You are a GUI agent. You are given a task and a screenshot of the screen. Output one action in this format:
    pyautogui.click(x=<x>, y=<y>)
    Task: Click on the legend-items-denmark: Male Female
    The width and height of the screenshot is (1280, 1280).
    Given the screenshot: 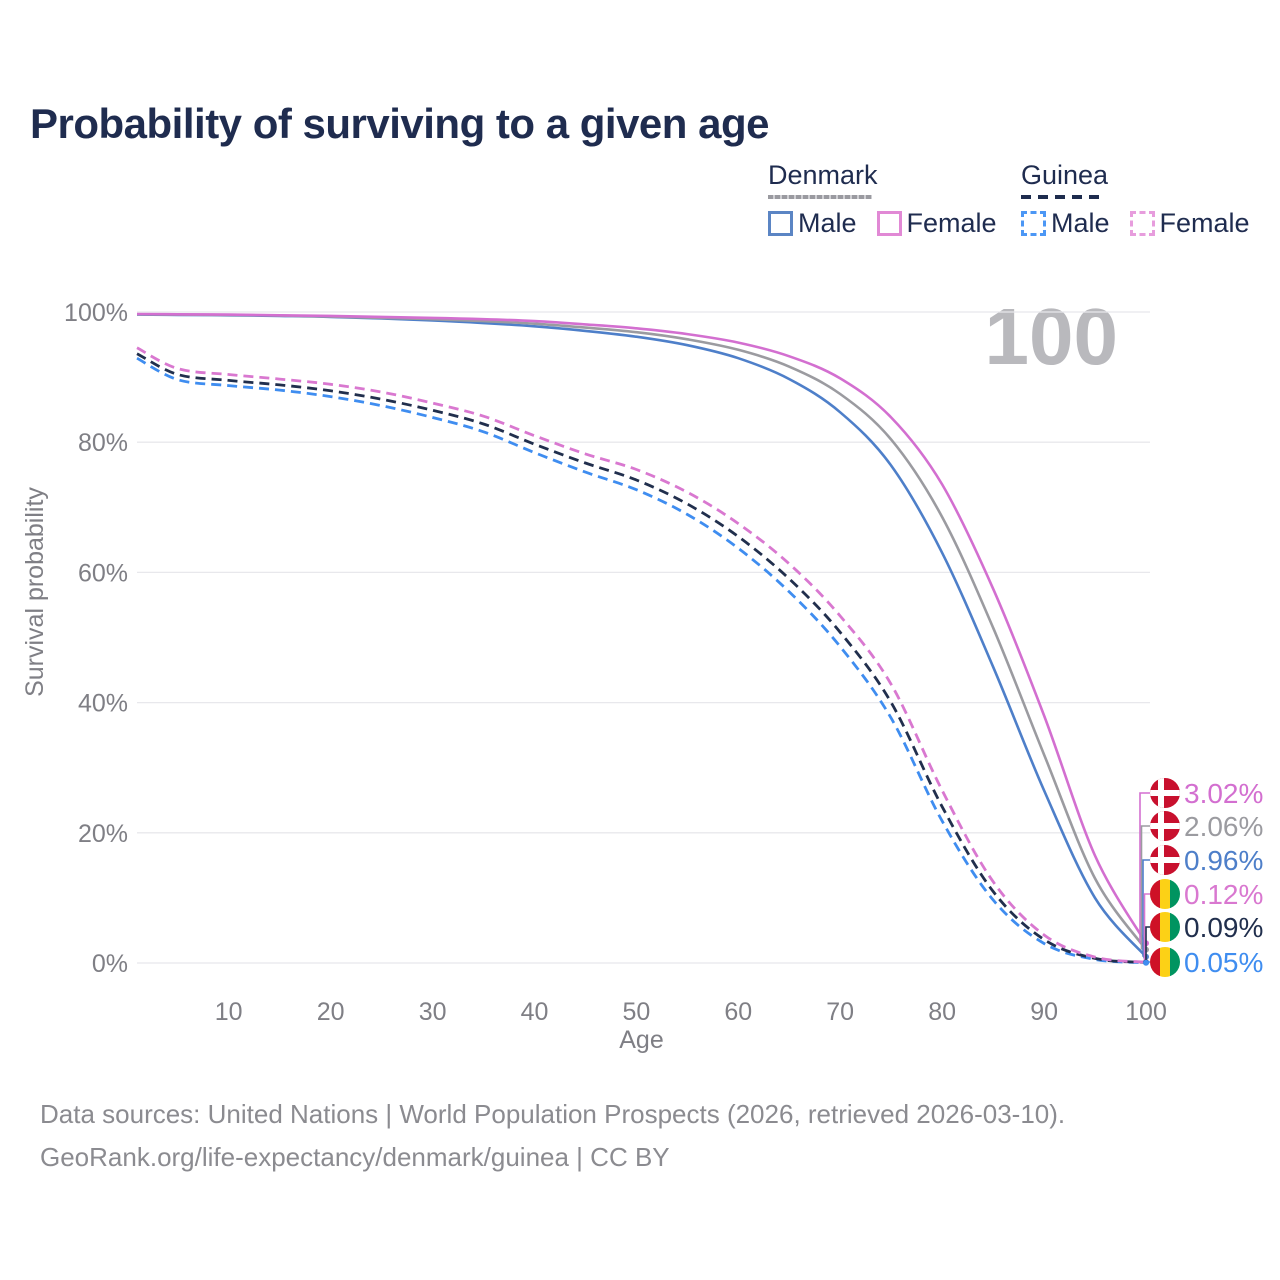 What is the action you would take?
    pyautogui.click(x=892, y=223)
    